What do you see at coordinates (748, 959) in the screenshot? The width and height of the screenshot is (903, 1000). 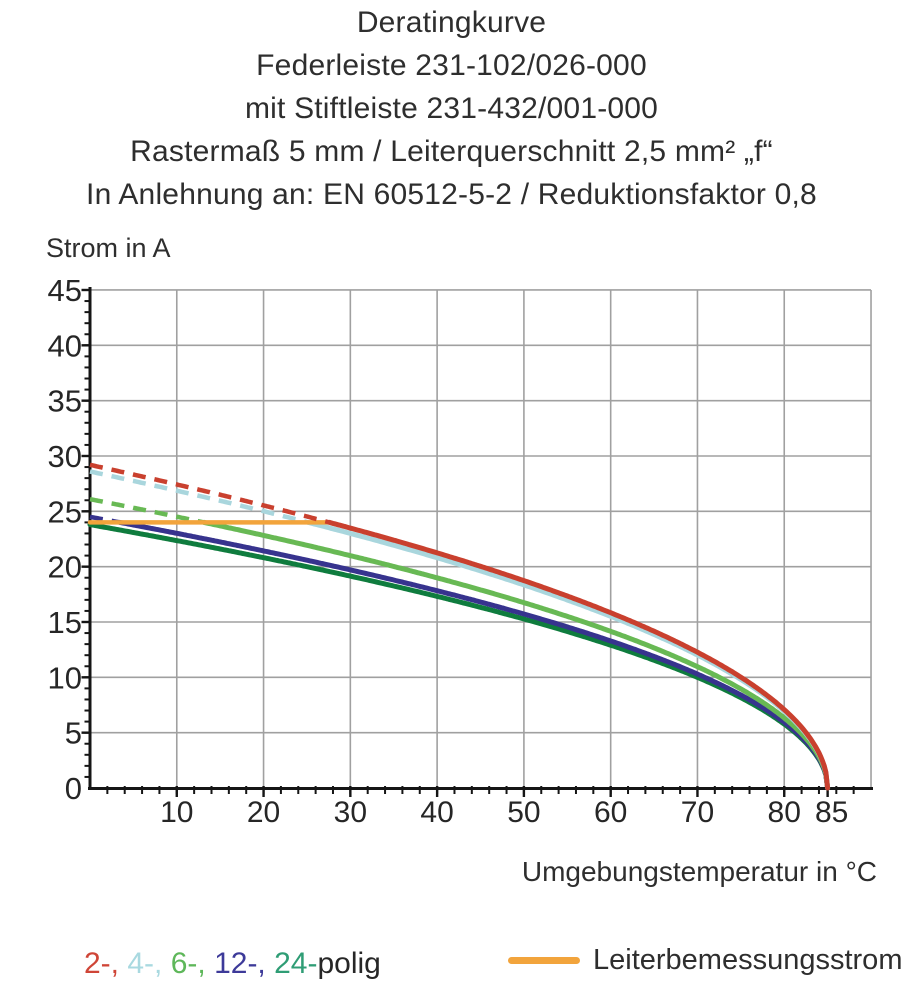 I see `rated-current-label: Leiterbemessungsstrom` at bounding box center [748, 959].